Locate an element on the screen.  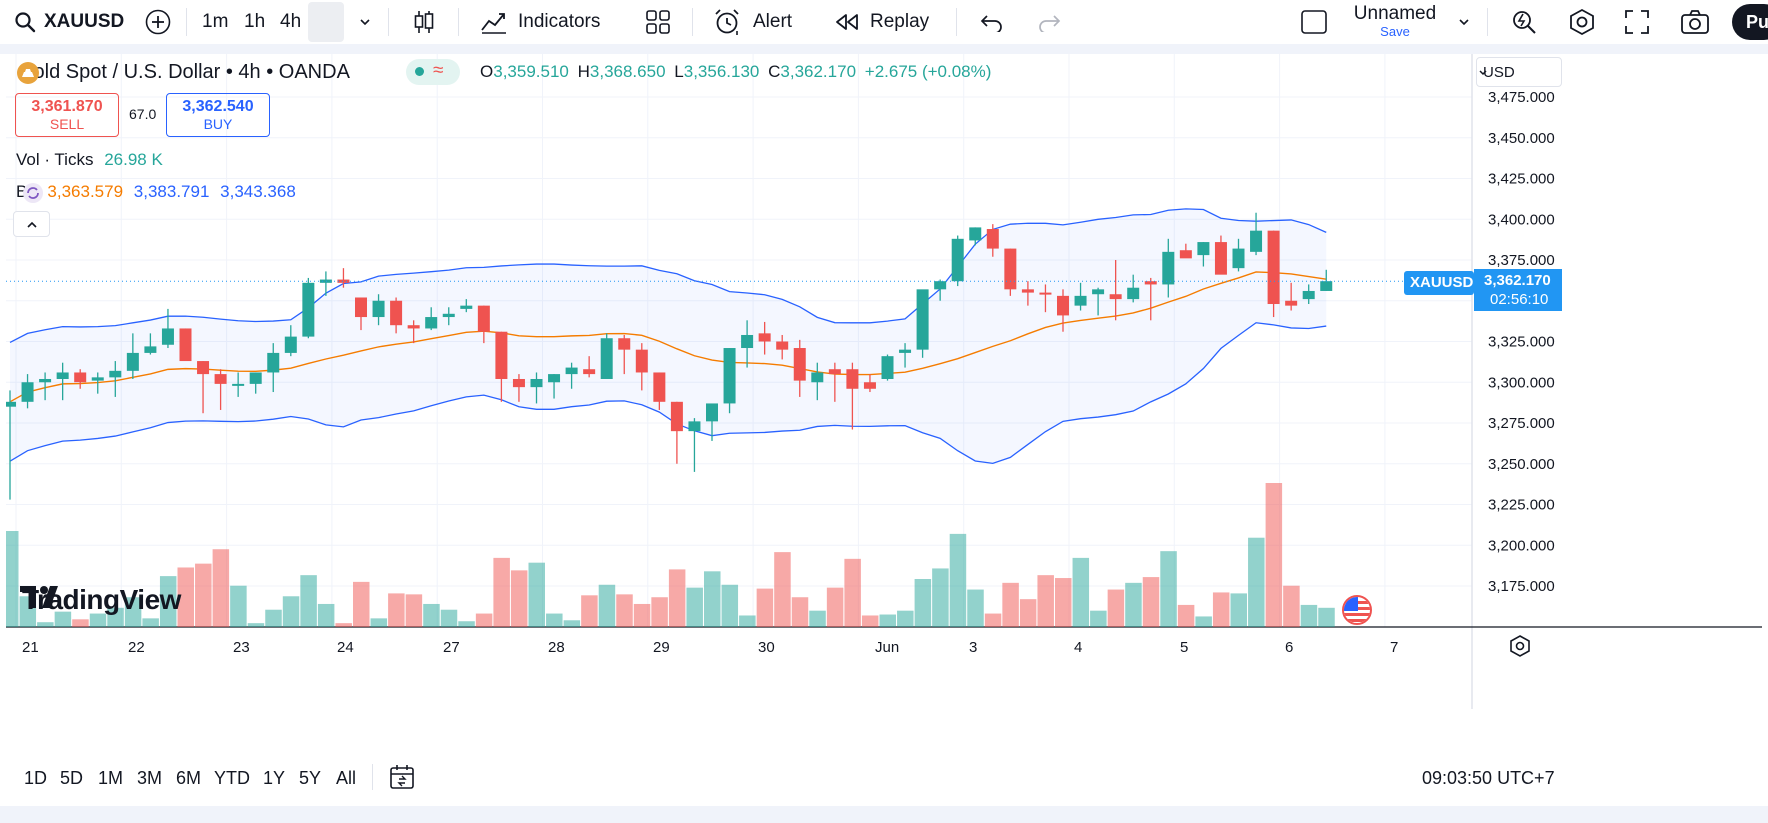
range-3m: 3M is located at coordinates (150, 778).